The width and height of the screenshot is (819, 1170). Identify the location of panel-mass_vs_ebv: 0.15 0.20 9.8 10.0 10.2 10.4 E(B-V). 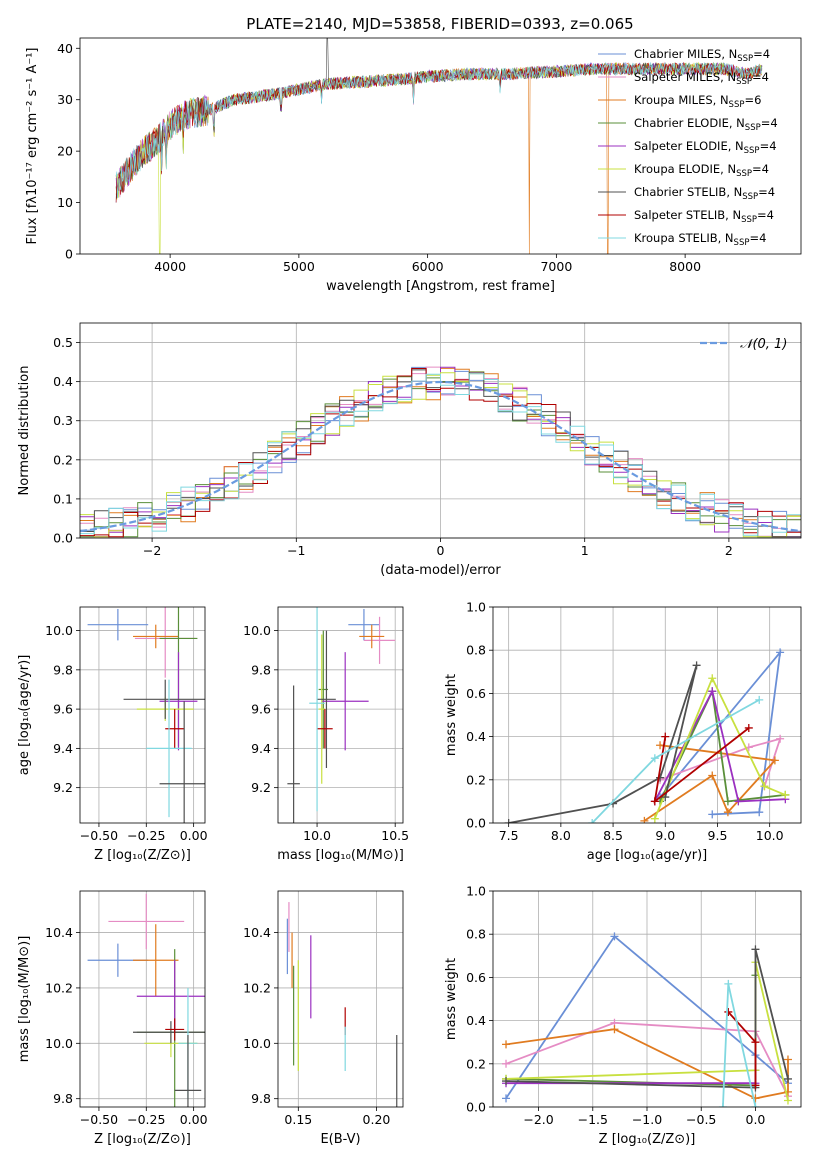
(323, 1018).